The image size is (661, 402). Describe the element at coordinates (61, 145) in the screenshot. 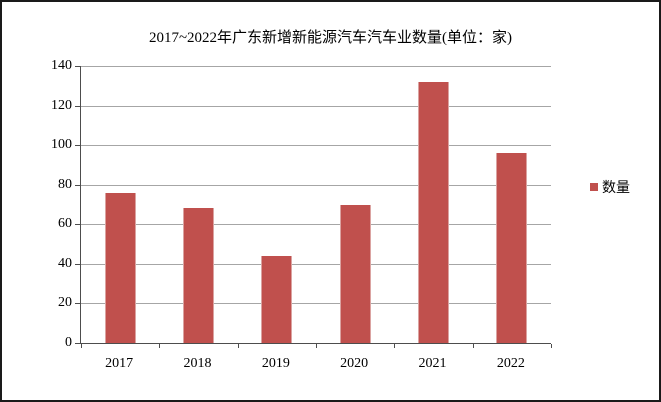

I see `y-axis-label-100: 100` at that location.